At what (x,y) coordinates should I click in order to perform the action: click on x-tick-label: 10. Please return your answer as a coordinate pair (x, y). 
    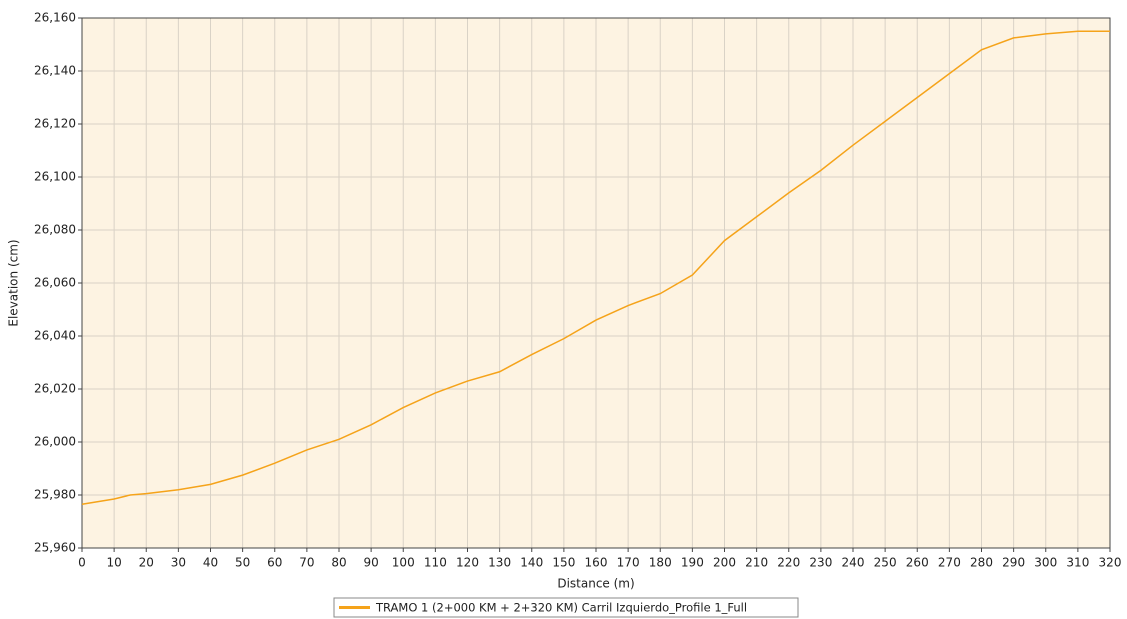
    Looking at the image, I should click on (113, 563).